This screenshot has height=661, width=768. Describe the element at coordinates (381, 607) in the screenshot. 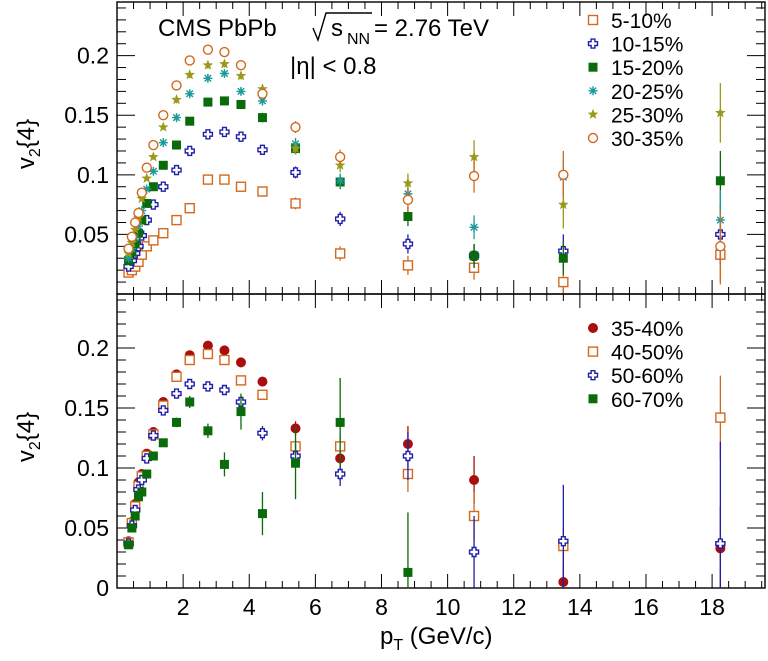

I see `x-tick-label: 8` at that location.